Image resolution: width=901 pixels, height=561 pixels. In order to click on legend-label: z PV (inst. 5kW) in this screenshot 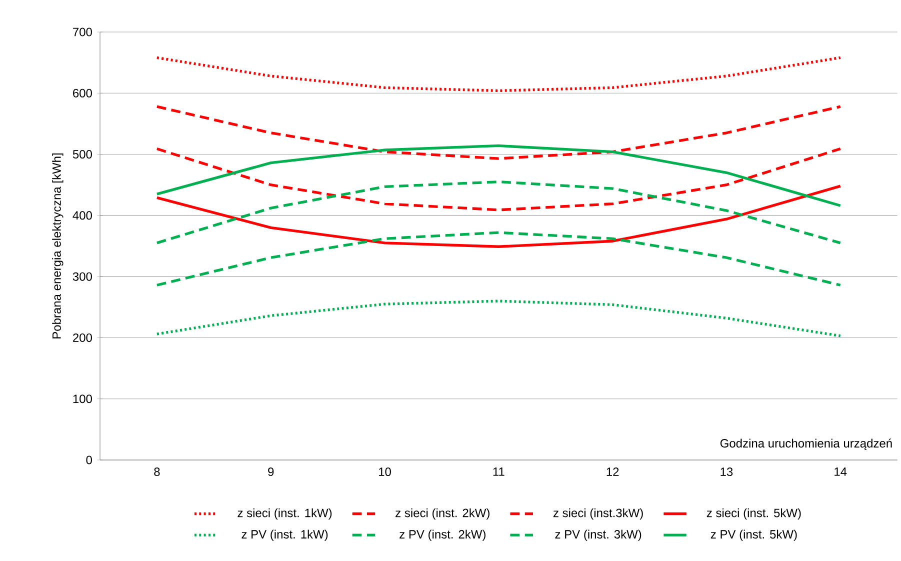, I will do `click(753, 535)`.